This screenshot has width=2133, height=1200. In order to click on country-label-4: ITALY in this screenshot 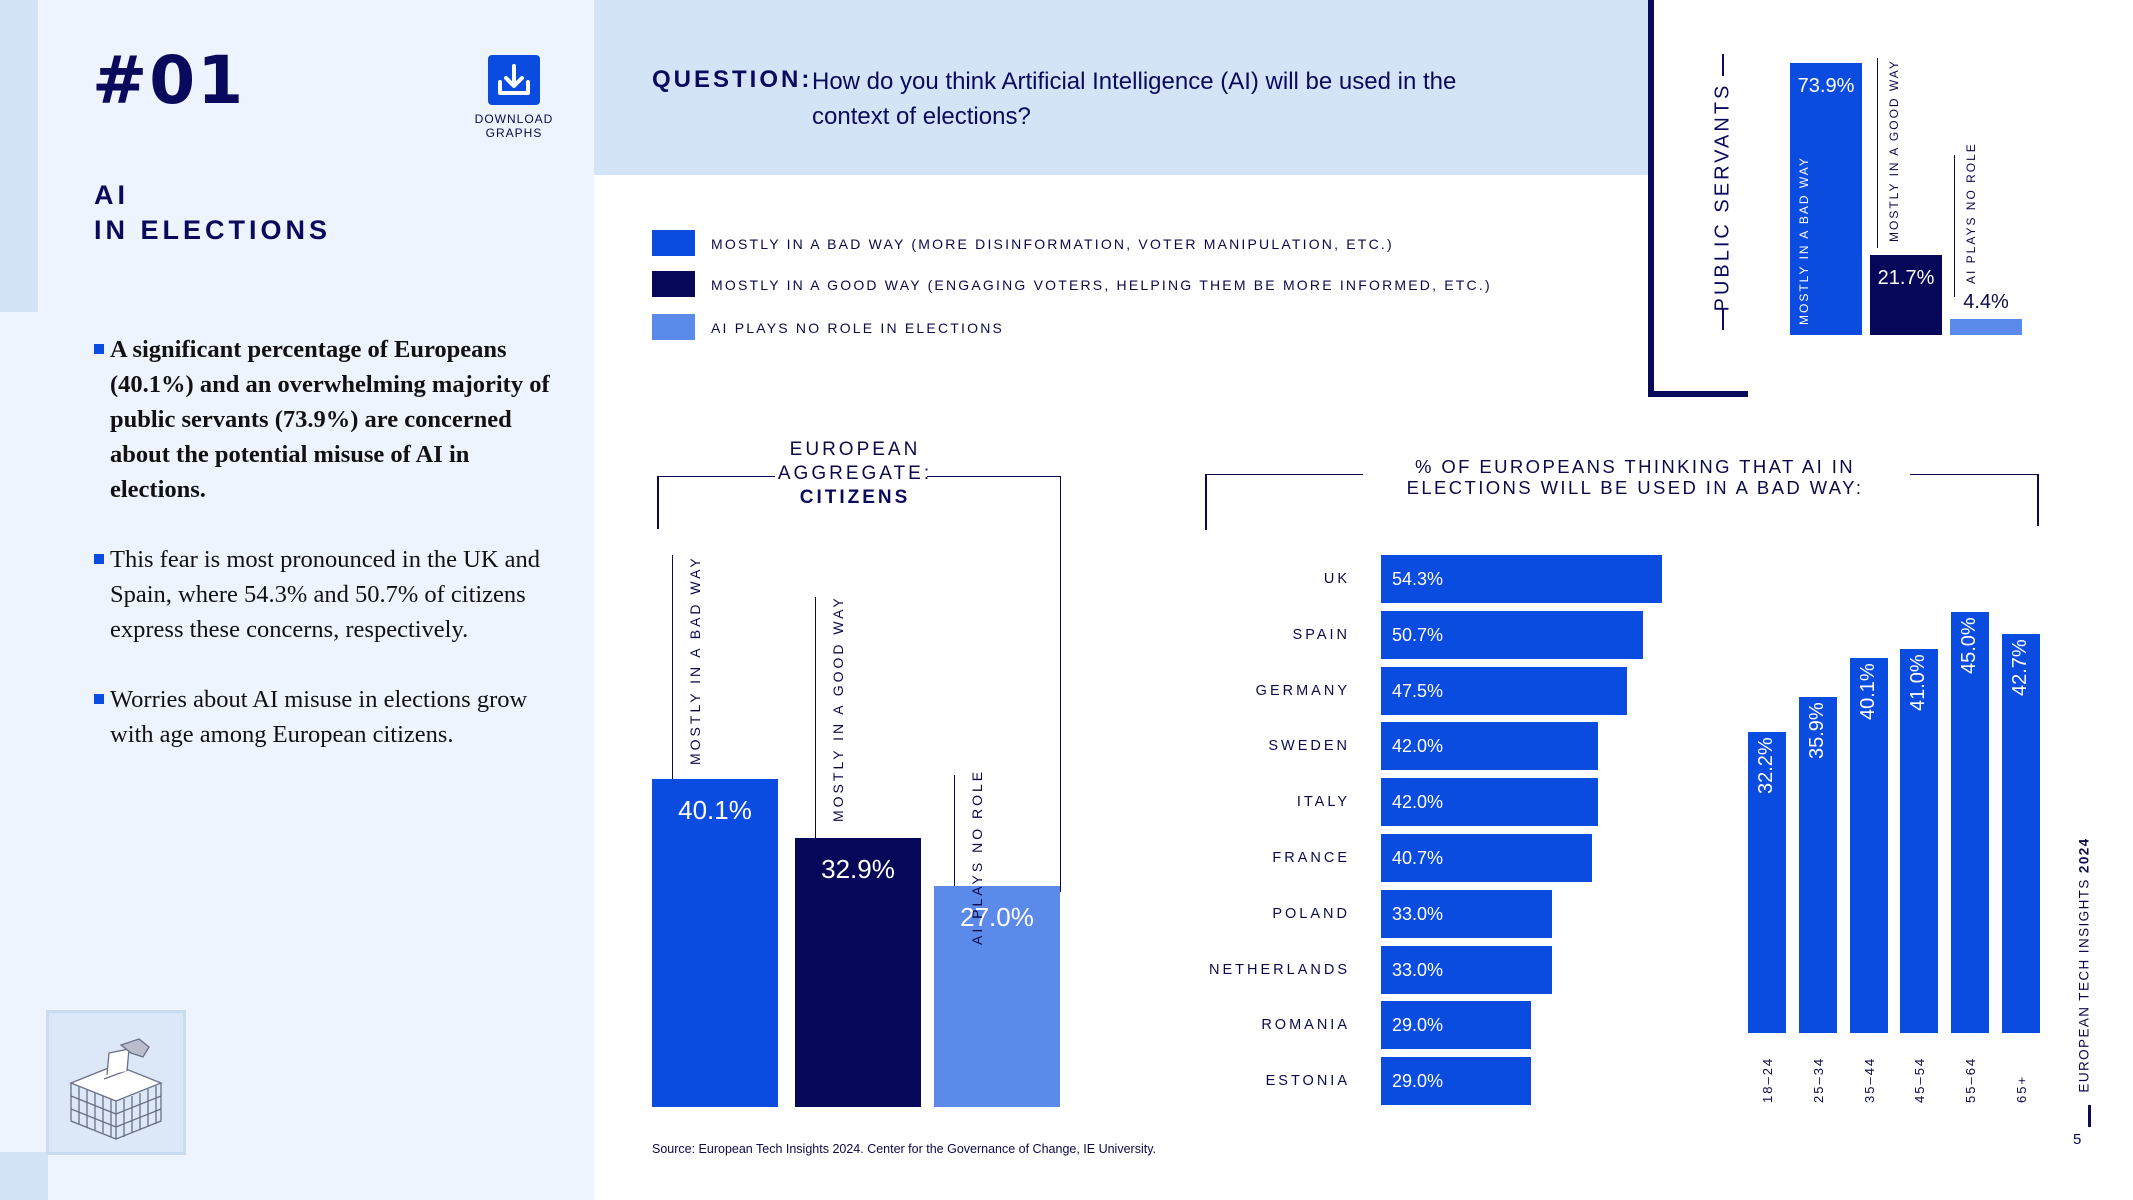, I will do `click(1323, 802)`.